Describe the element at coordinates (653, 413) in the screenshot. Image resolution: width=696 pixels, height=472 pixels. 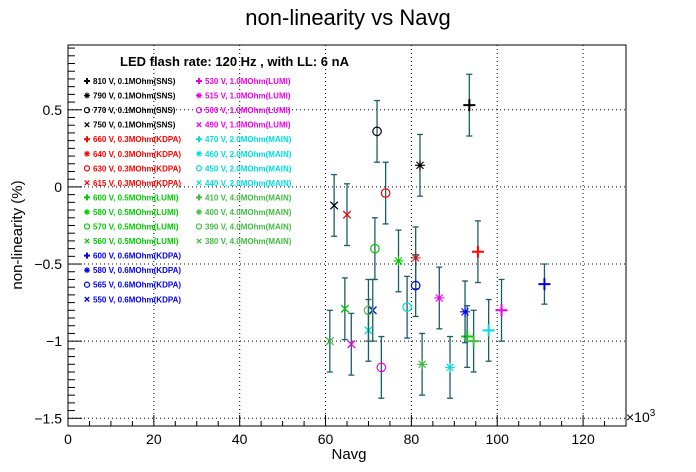
I see `x-axis-multiplier-exponent: 3` at that location.